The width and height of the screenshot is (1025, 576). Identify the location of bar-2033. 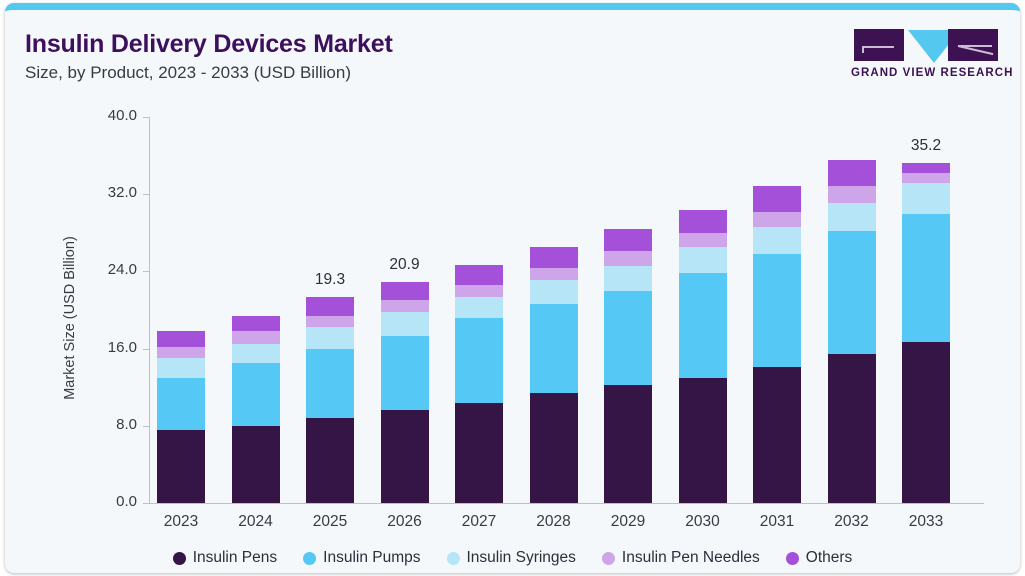
(926, 256).